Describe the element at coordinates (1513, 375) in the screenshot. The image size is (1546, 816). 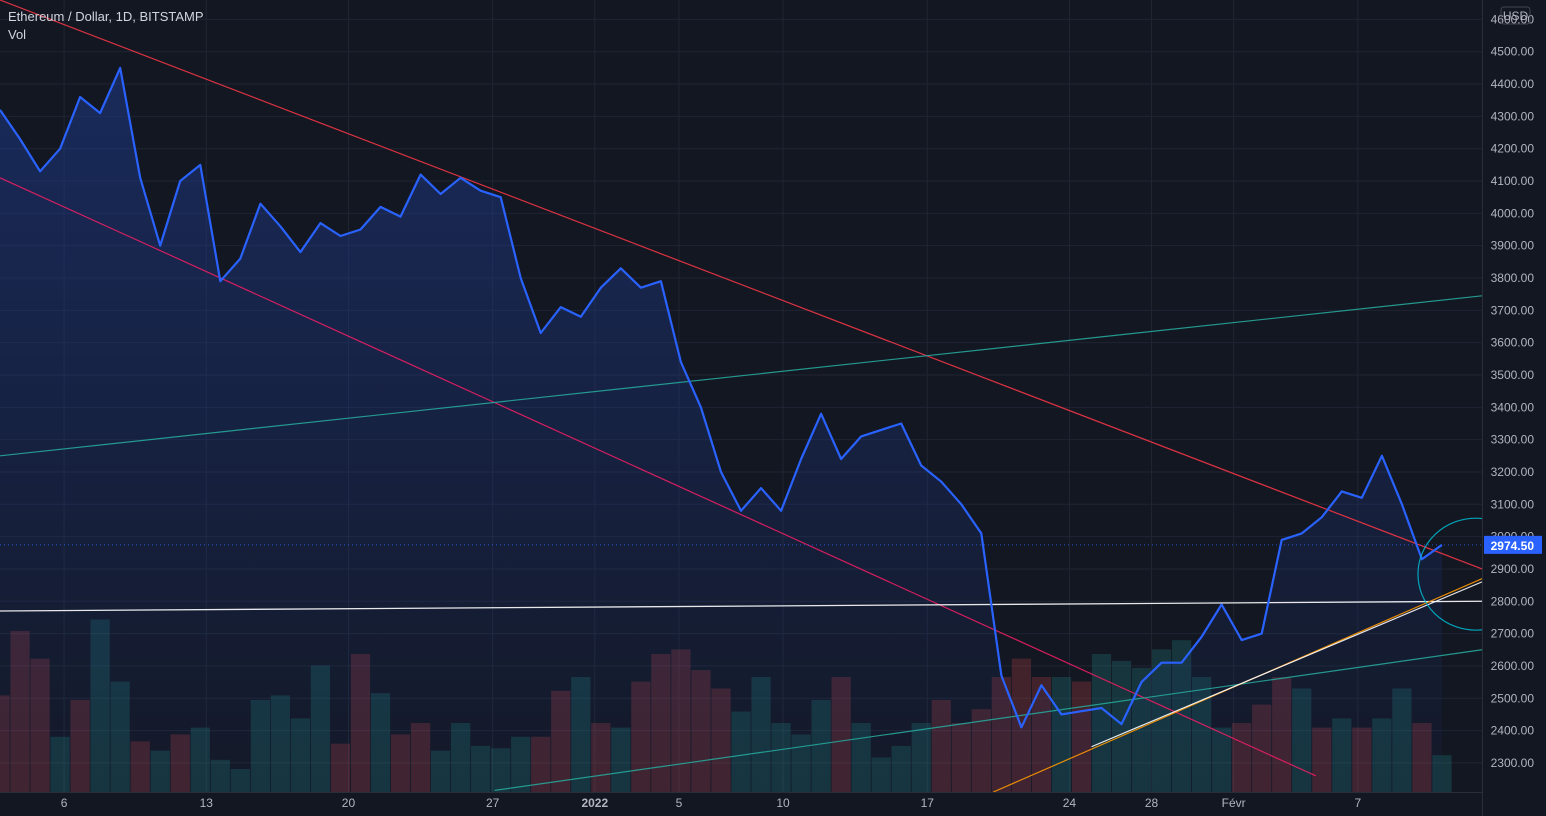
I see `price-axis-label: 3500.00` at that location.